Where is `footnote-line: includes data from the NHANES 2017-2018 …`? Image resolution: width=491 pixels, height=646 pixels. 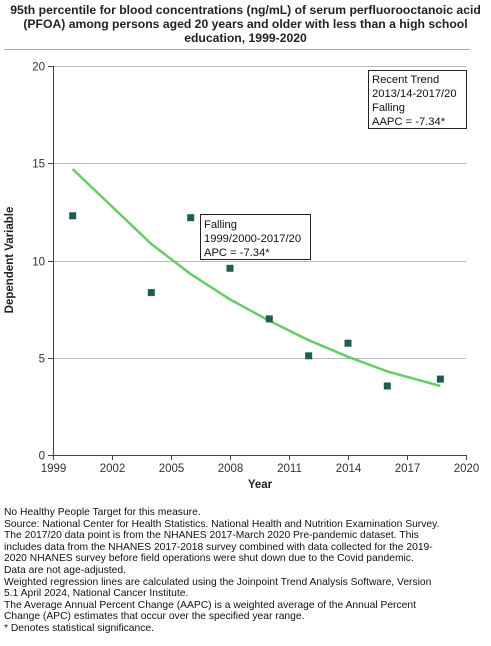 footnote-line: includes data from the NHANES 2017-2018 … is located at coordinates (218, 547).